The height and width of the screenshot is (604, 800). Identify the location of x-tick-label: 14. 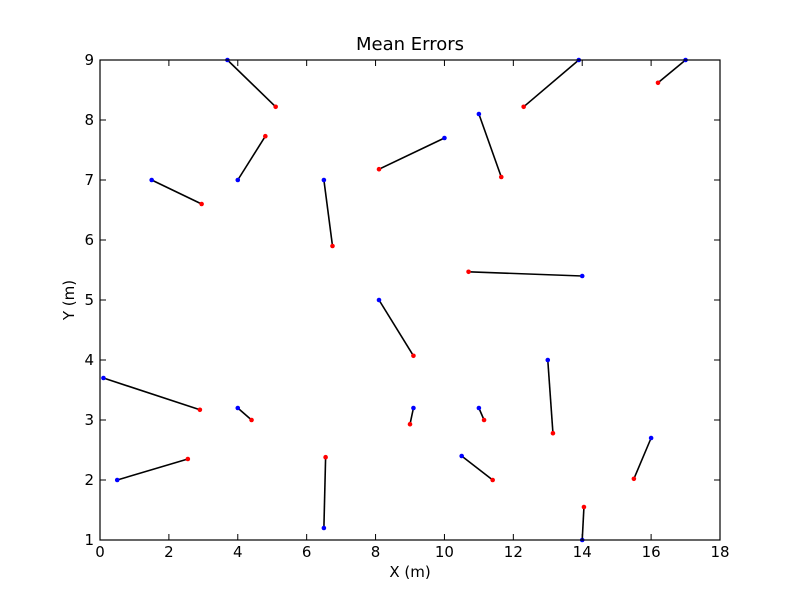
(582, 552).